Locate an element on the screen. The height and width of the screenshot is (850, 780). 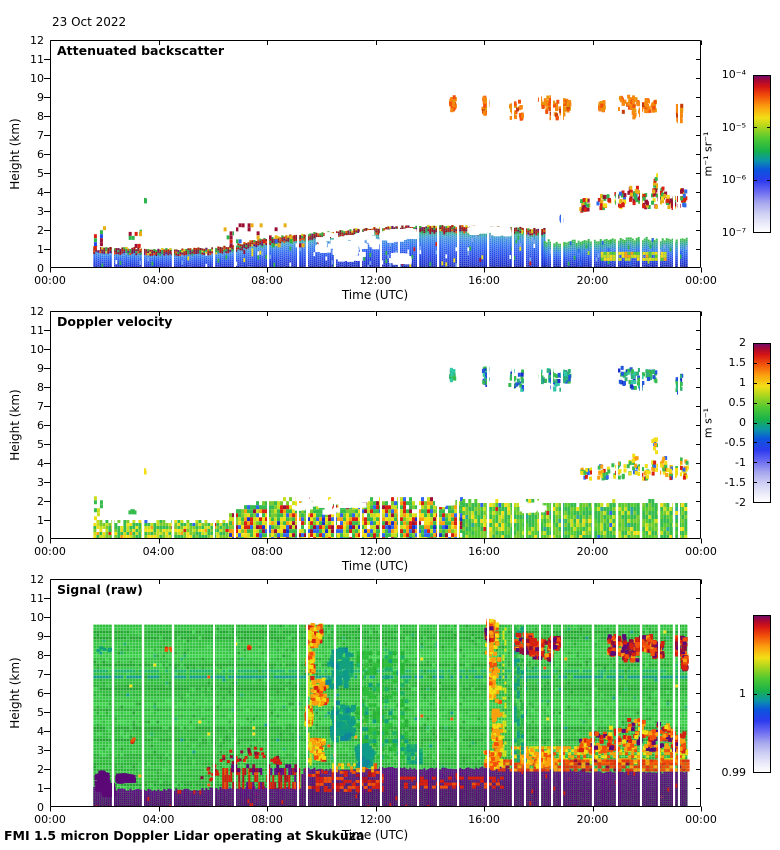
colorbar-tick-label: 1.5 is located at coordinates (737, 362).